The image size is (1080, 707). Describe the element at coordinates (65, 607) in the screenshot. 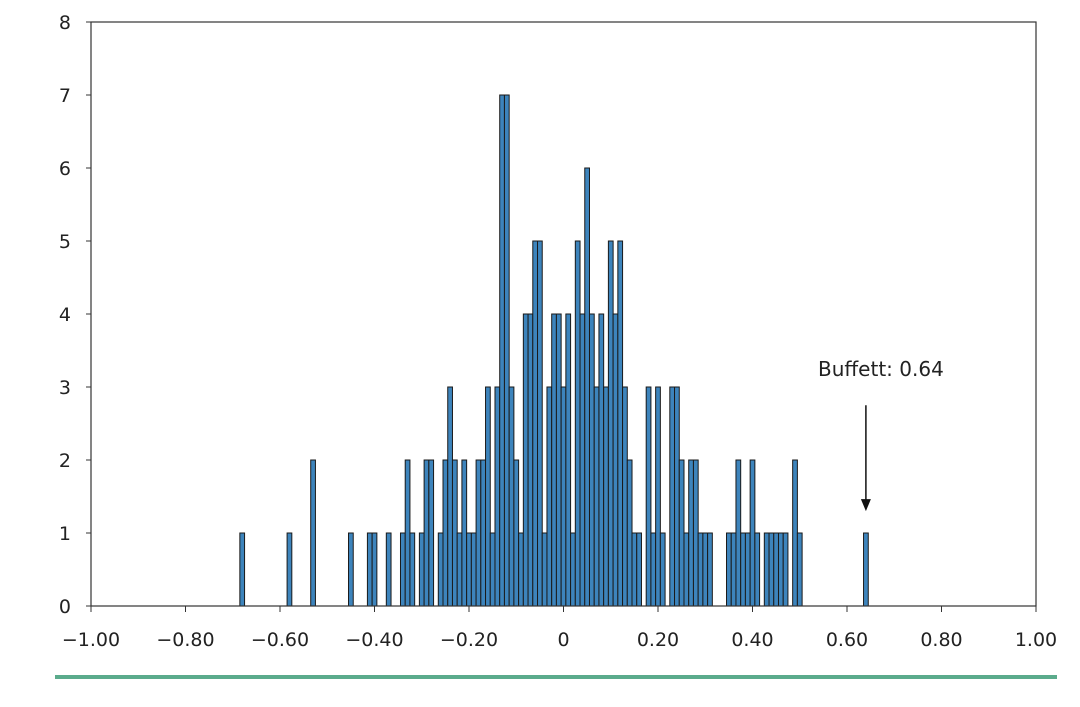

I see `y-tick-label: 0` at that location.